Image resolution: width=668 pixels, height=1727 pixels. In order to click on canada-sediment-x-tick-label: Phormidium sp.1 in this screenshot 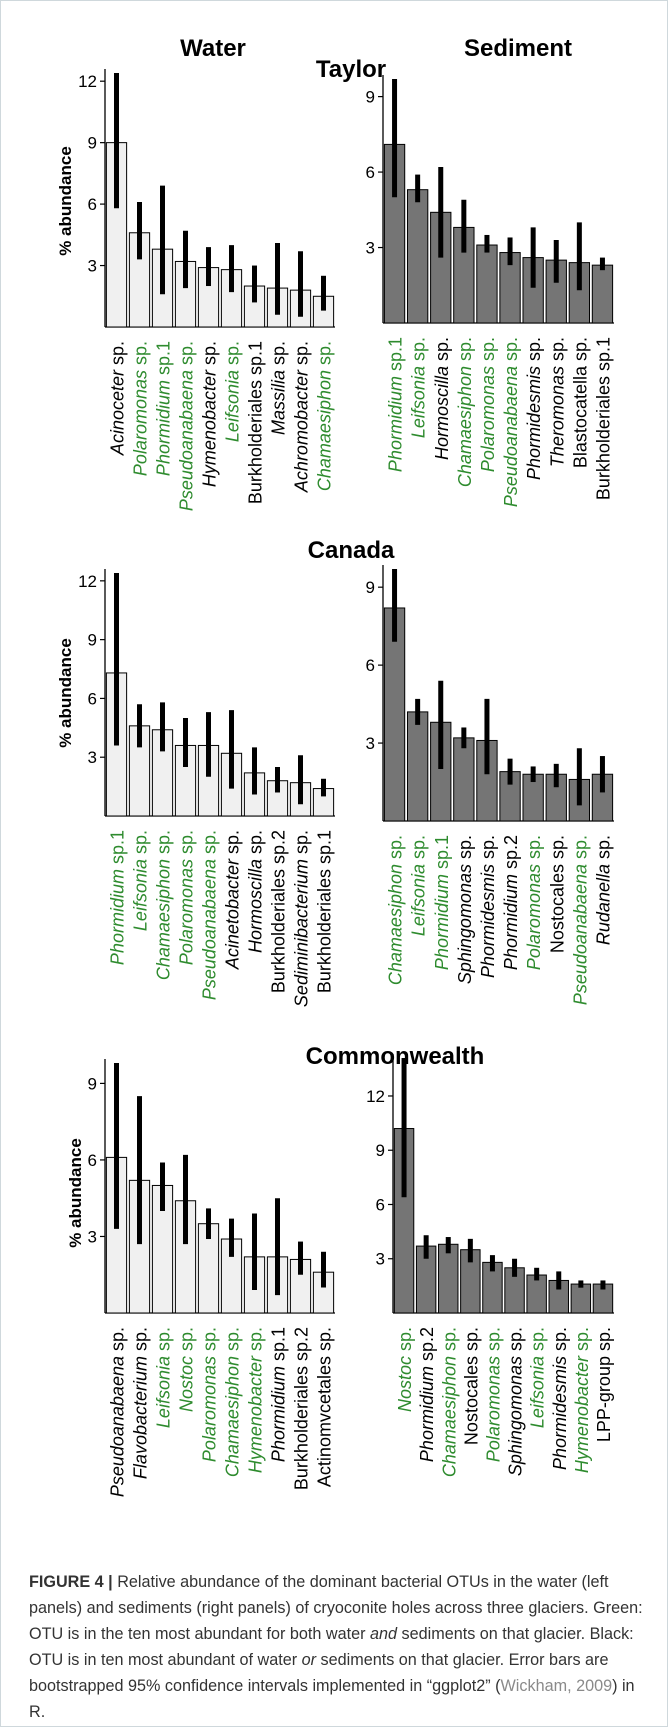, I will do `click(442, 902)`.